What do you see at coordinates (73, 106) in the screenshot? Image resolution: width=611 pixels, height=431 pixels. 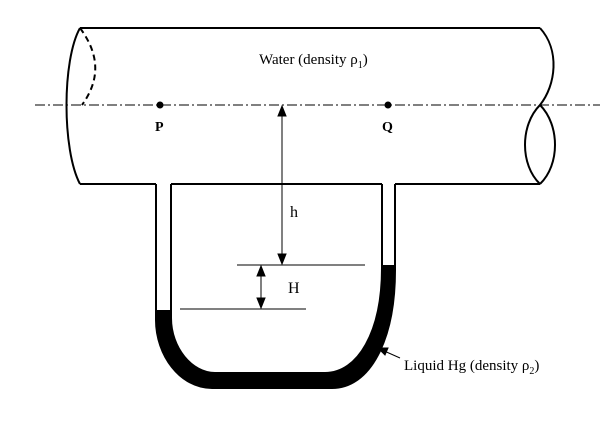 I see `pipe-left-end-back` at bounding box center [73, 106].